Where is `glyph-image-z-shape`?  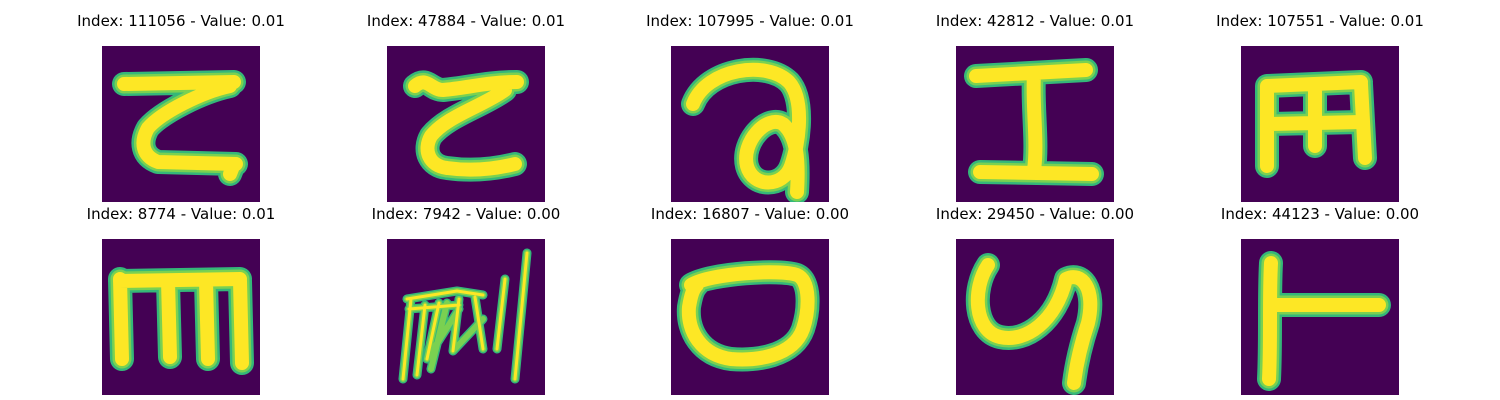 glyph-image-z-shape is located at coordinates (181, 124).